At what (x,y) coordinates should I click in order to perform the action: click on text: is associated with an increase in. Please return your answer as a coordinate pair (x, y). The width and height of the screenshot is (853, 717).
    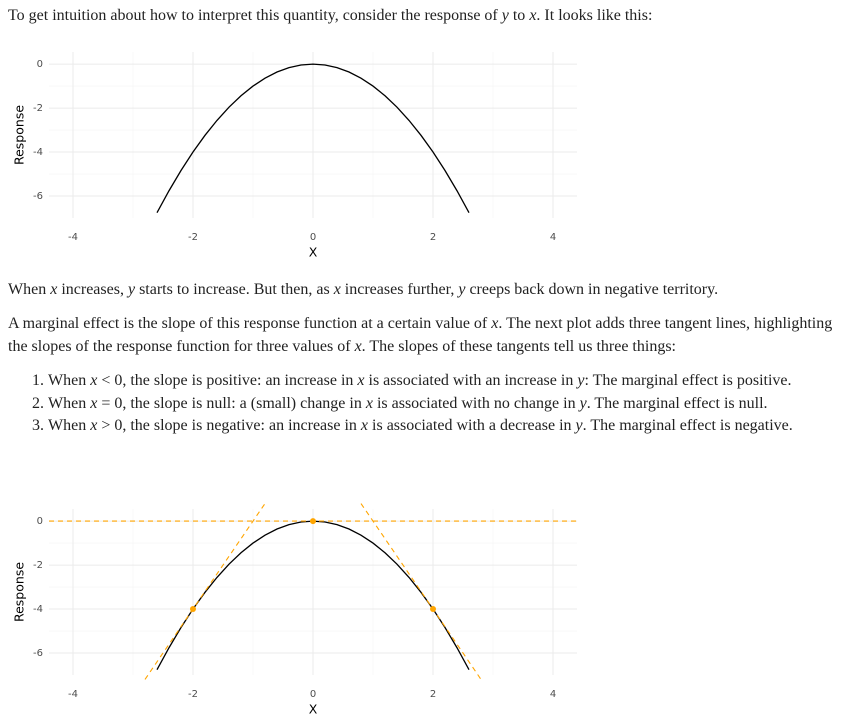
    Looking at the image, I should click on (471, 380).